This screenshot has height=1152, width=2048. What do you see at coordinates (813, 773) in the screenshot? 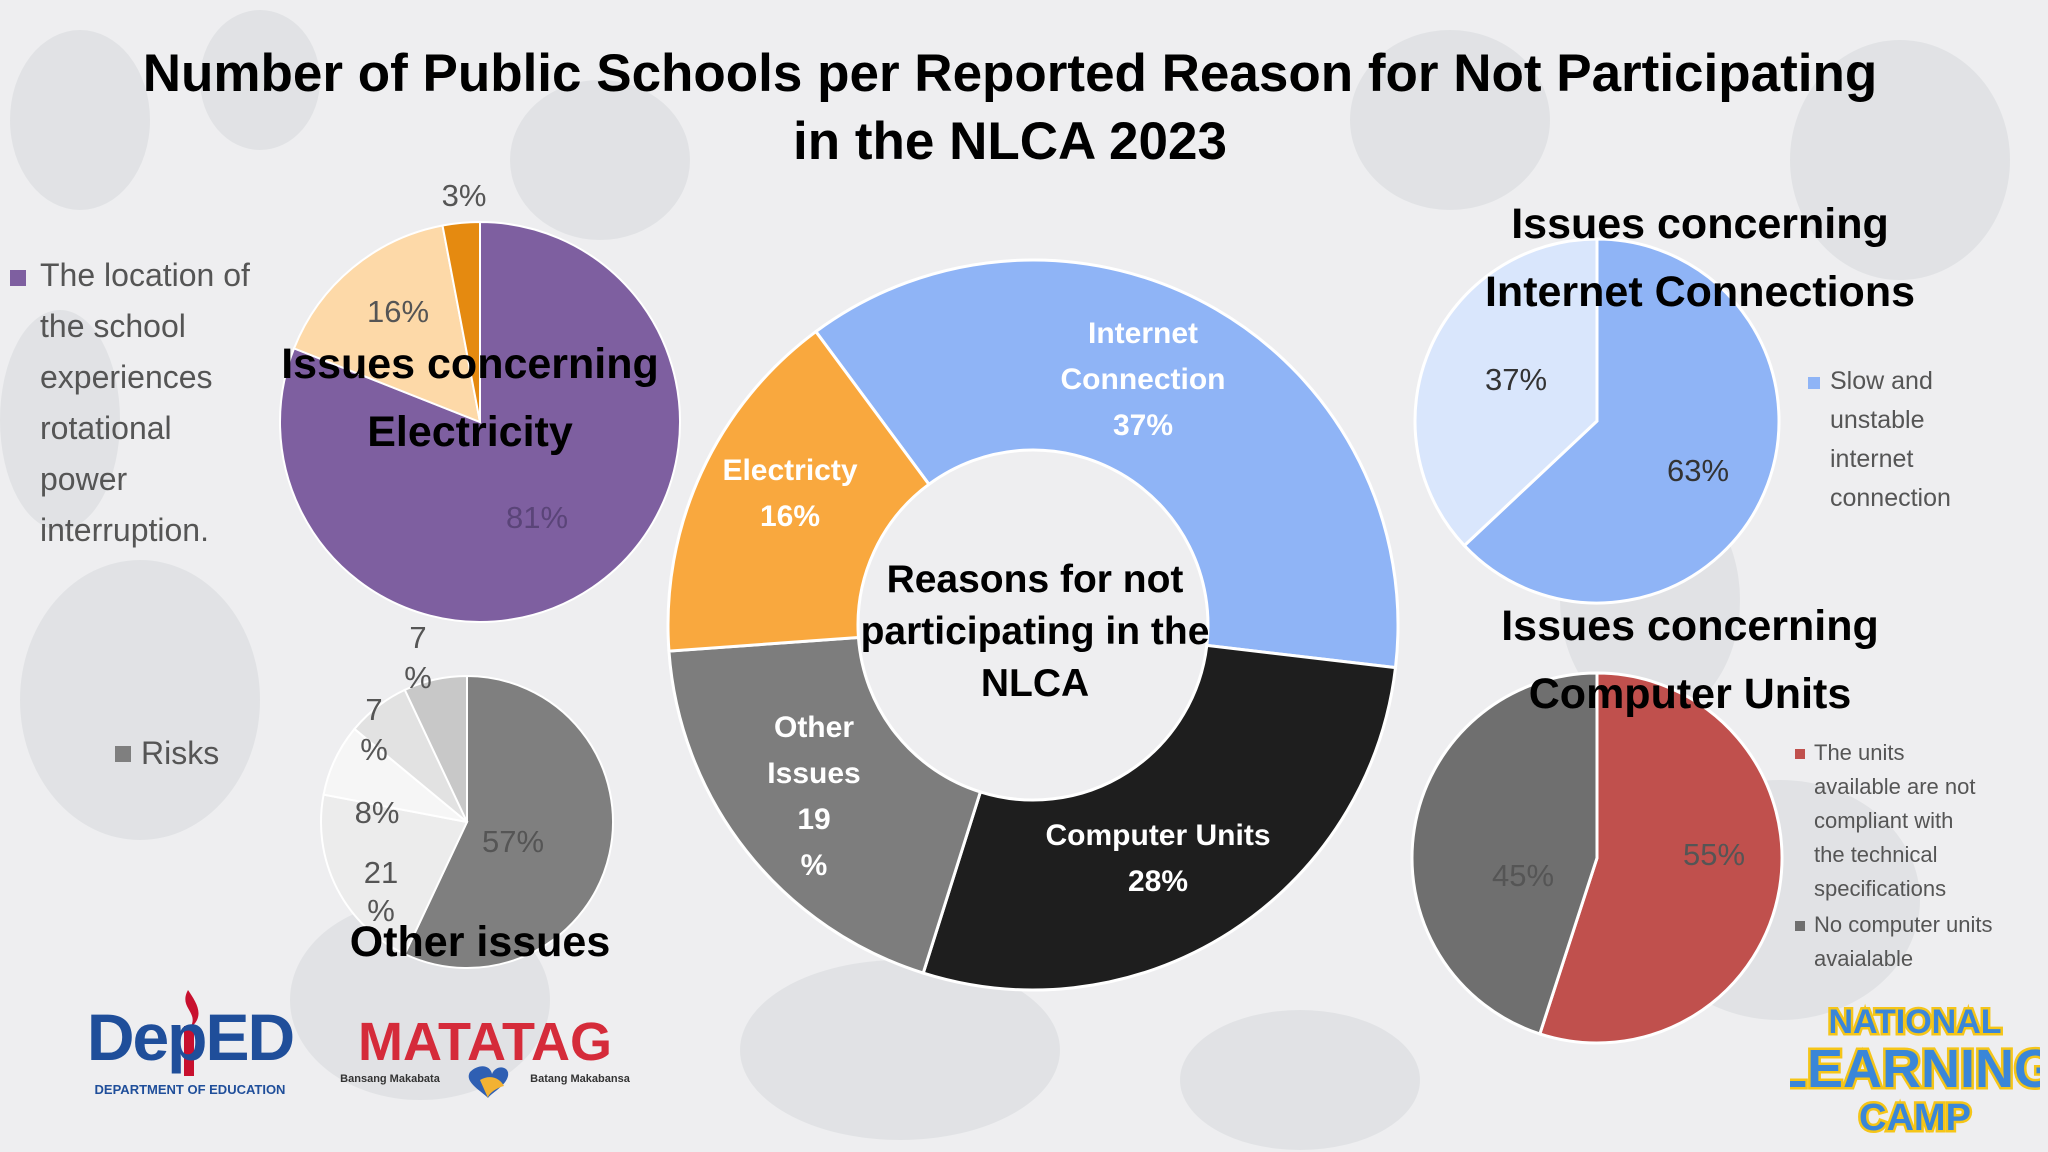
I see `donut-label-3-line-2: Issues` at bounding box center [813, 773].